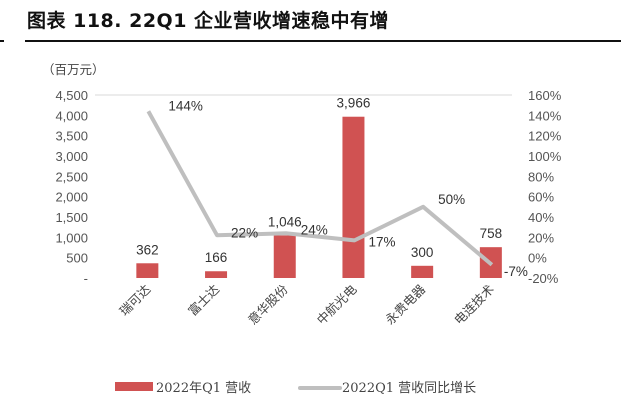 This screenshot has height=415, width=621. Describe the element at coordinates (208, 21) in the screenshot. I see `chart-title: 图表 118. 22Q1 企业营收增速稳中有增` at that location.